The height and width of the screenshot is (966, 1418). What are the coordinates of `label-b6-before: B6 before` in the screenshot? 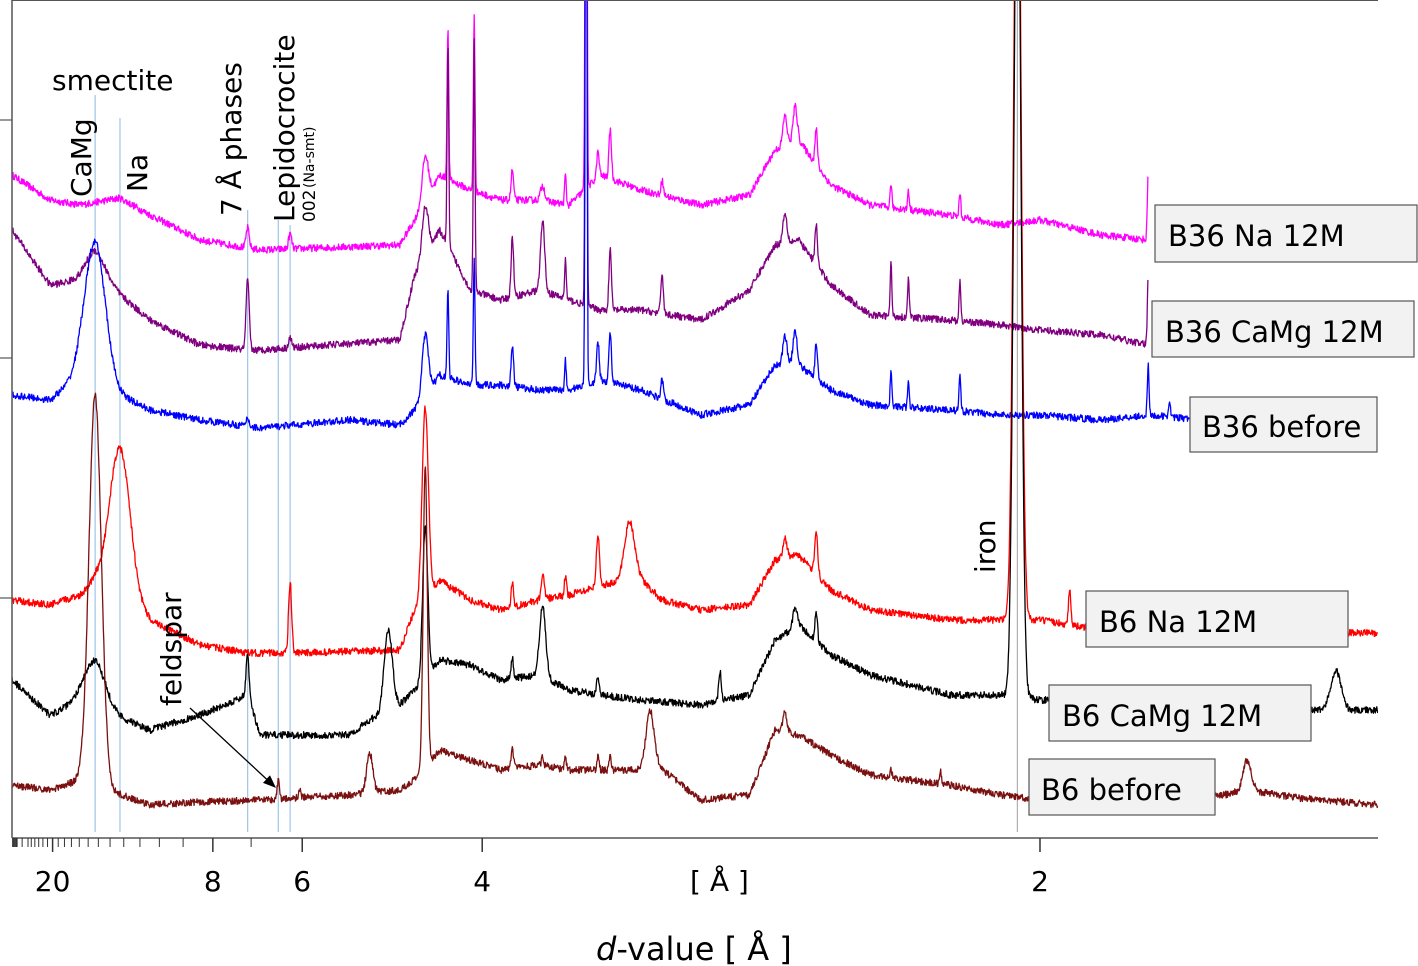 It's located at (1122, 787).